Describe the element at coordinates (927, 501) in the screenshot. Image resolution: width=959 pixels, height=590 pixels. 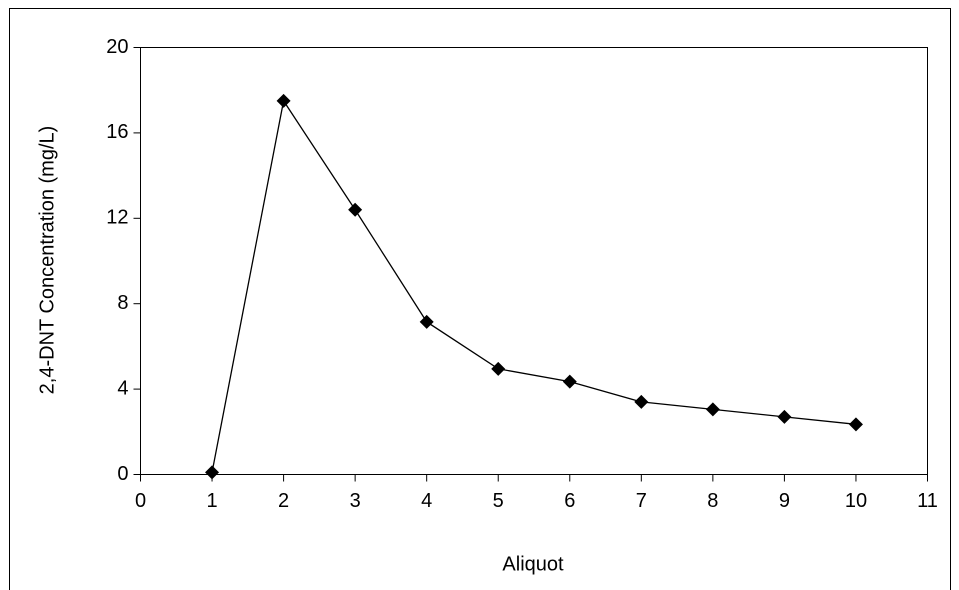
I see `x-tick-label: 11` at that location.